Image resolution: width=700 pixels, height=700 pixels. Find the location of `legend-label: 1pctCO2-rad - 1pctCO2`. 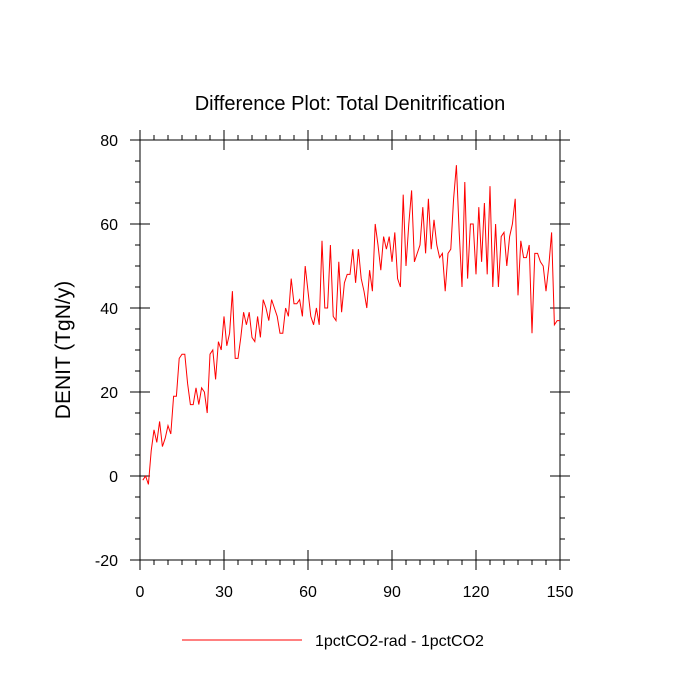

legend-label: 1pctCO2-rad - 1pctCO2 is located at coordinates (399, 641).